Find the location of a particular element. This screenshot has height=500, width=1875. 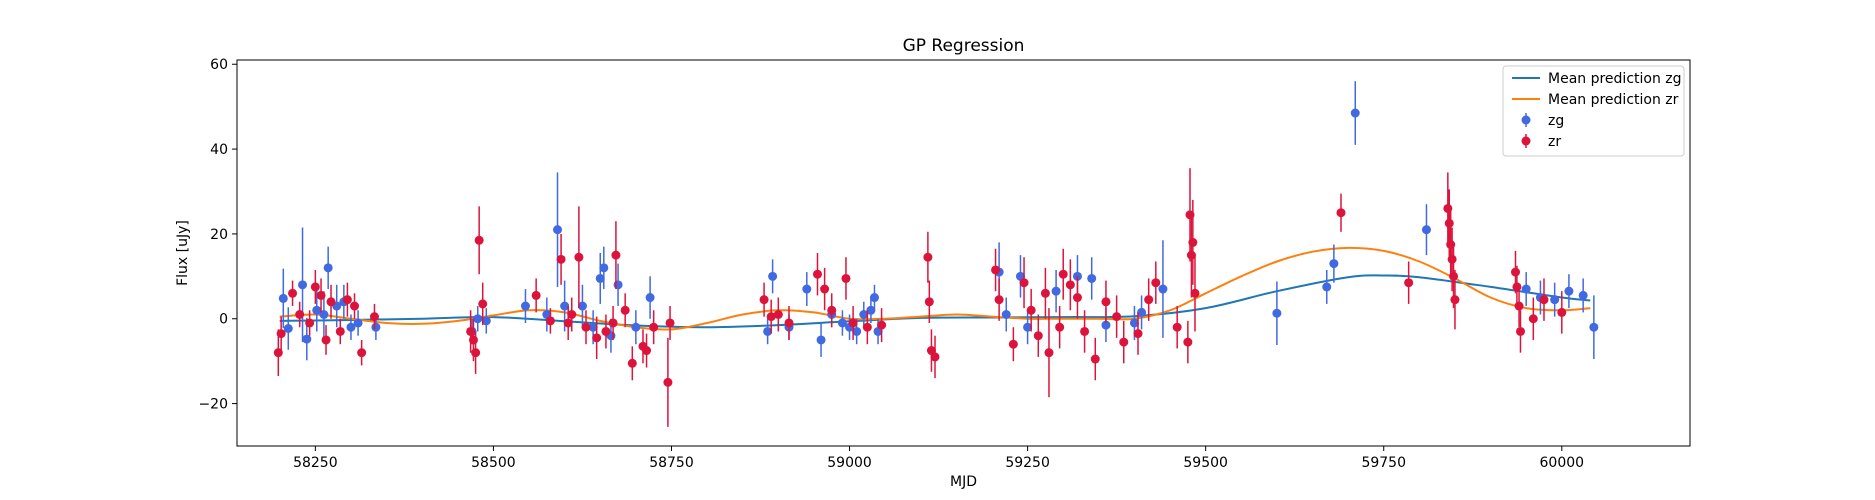

x-tick-label: 59000 is located at coordinates (849, 463).